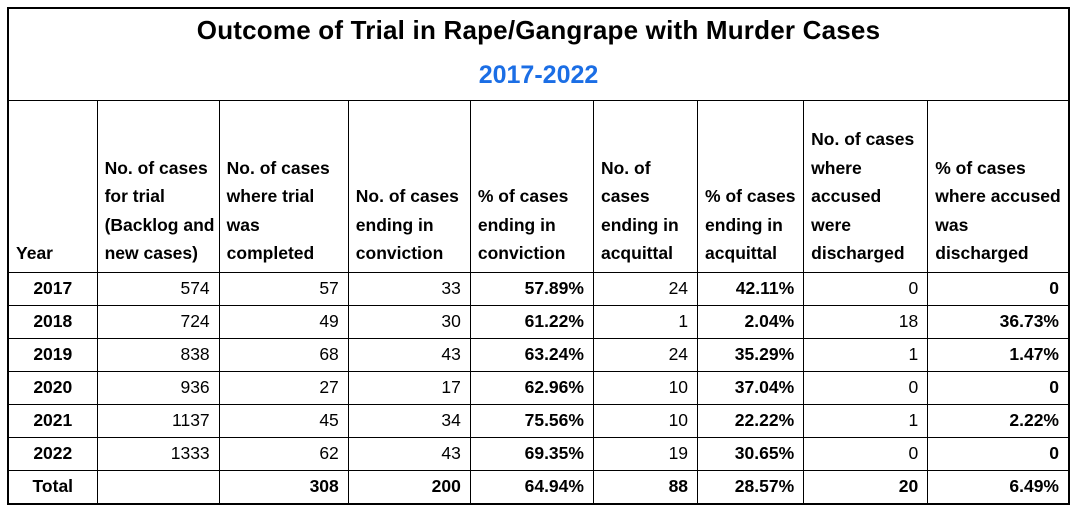 This screenshot has height=506, width=1080. What do you see at coordinates (283, 388) in the screenshot?
I see `cell-r3-c2: 27` at bounding box center [283, 388].